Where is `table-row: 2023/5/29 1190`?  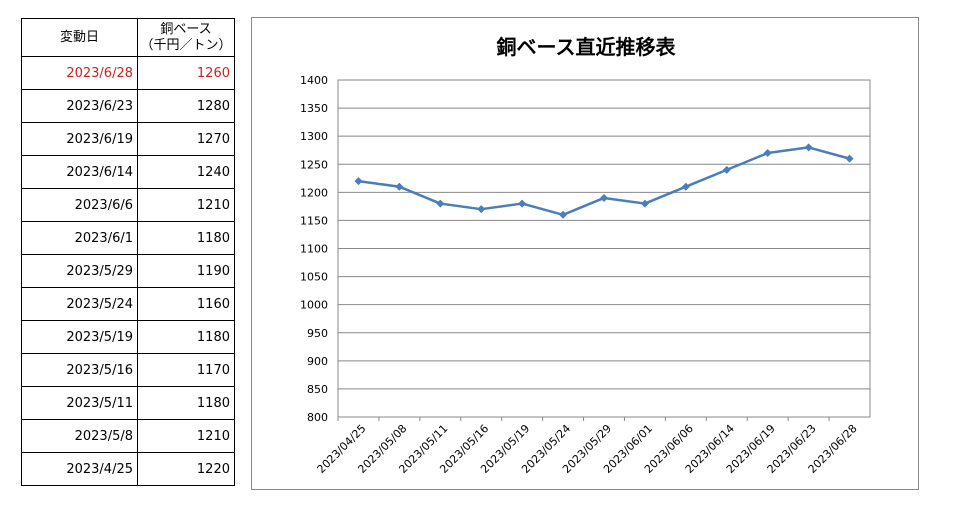 table-row: 2023/5/29 1190 is located at coordinates (128, 271).